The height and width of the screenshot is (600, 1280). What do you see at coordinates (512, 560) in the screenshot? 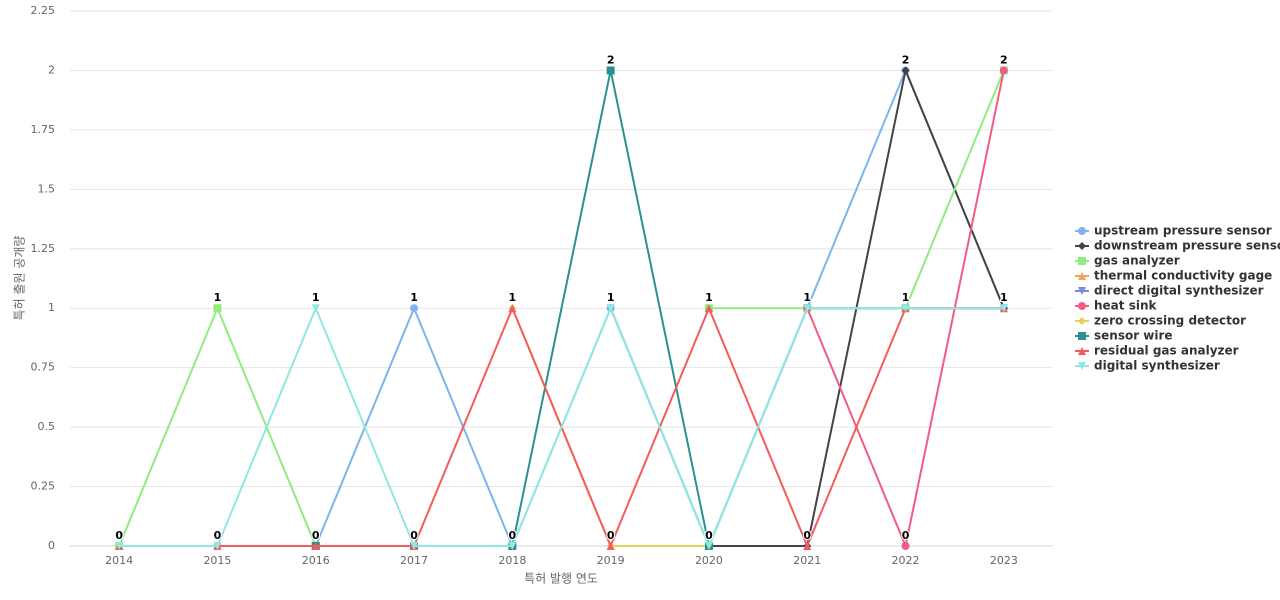
I see `x-tick-label: 2018` at bounding box center [512, 560].